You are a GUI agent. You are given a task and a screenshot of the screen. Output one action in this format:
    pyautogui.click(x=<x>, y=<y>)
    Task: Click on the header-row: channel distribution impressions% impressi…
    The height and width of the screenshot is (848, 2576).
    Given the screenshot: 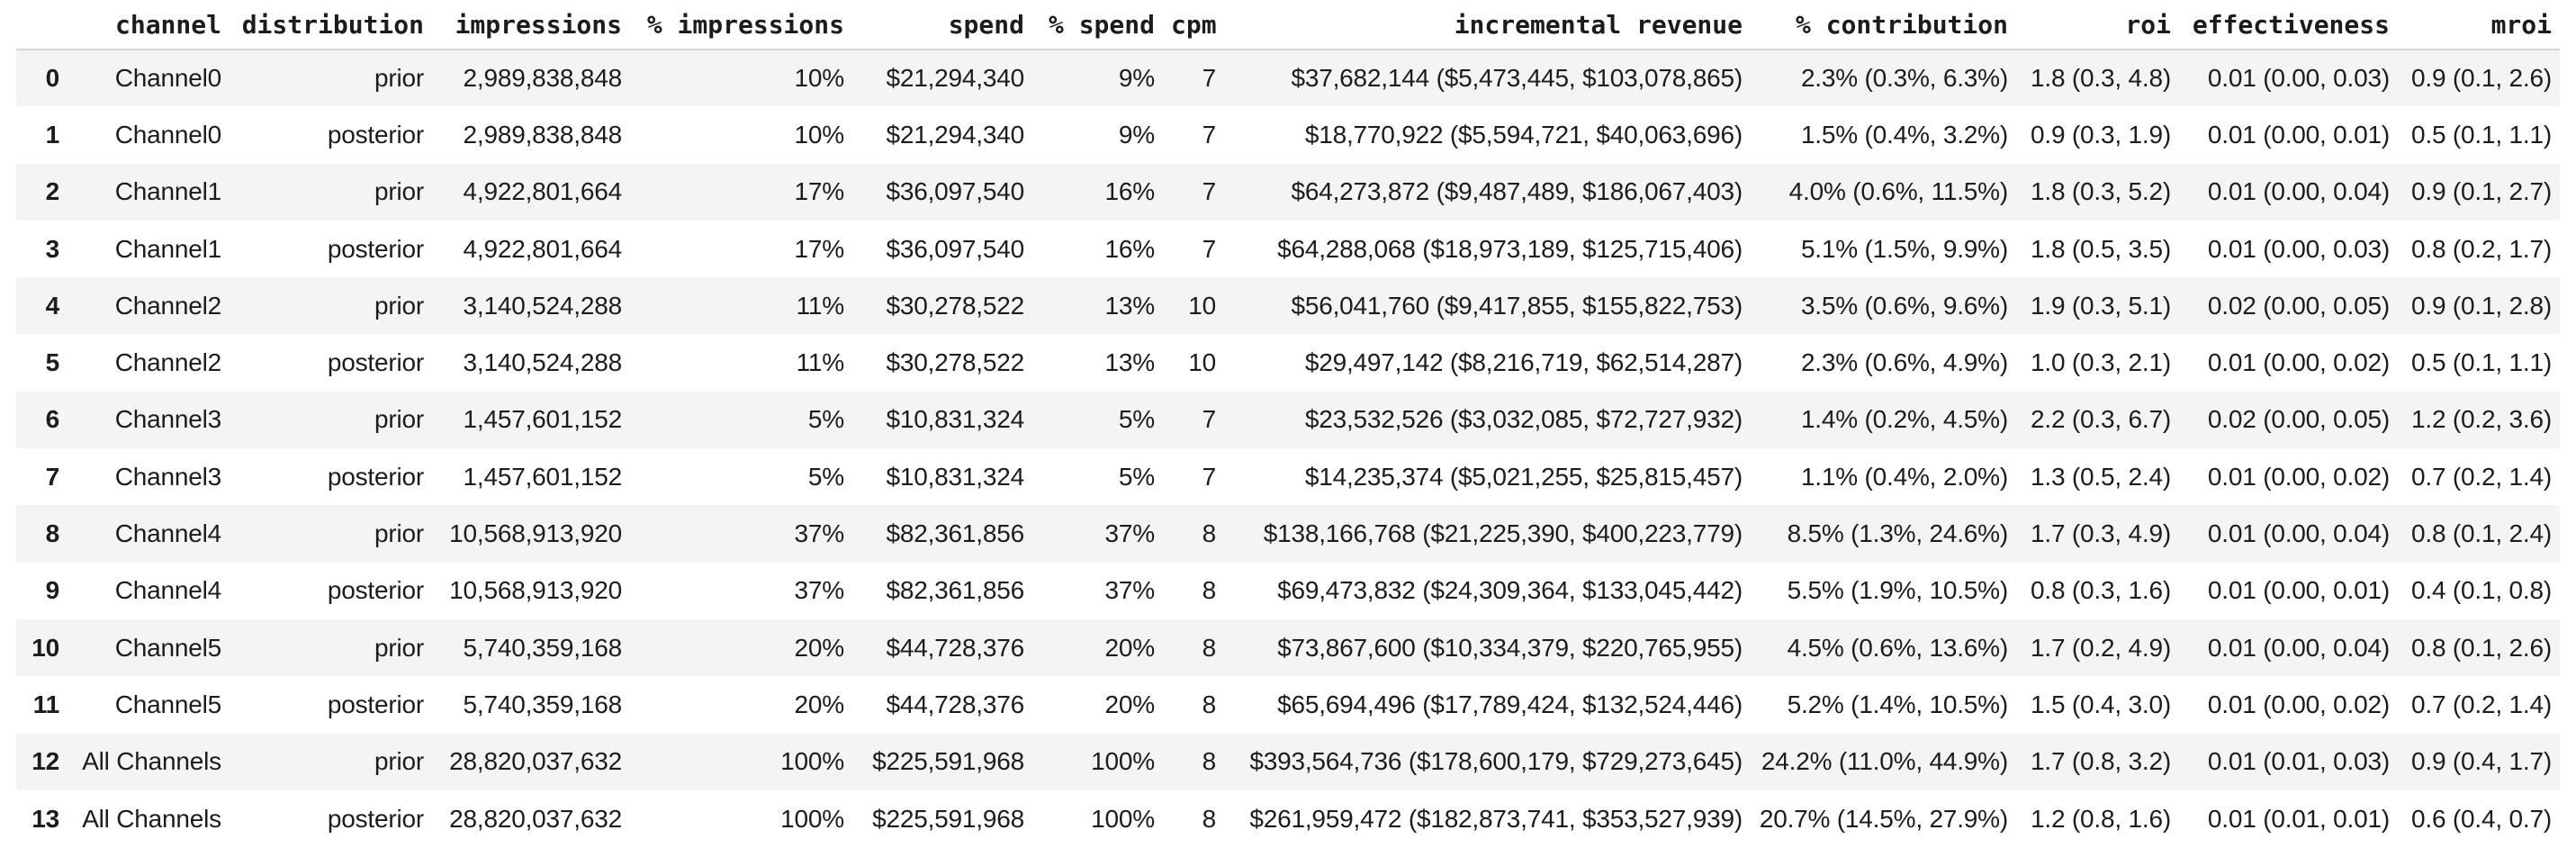 What is the action you would take?
    pyautogui.click(x=1288, y=25)
    